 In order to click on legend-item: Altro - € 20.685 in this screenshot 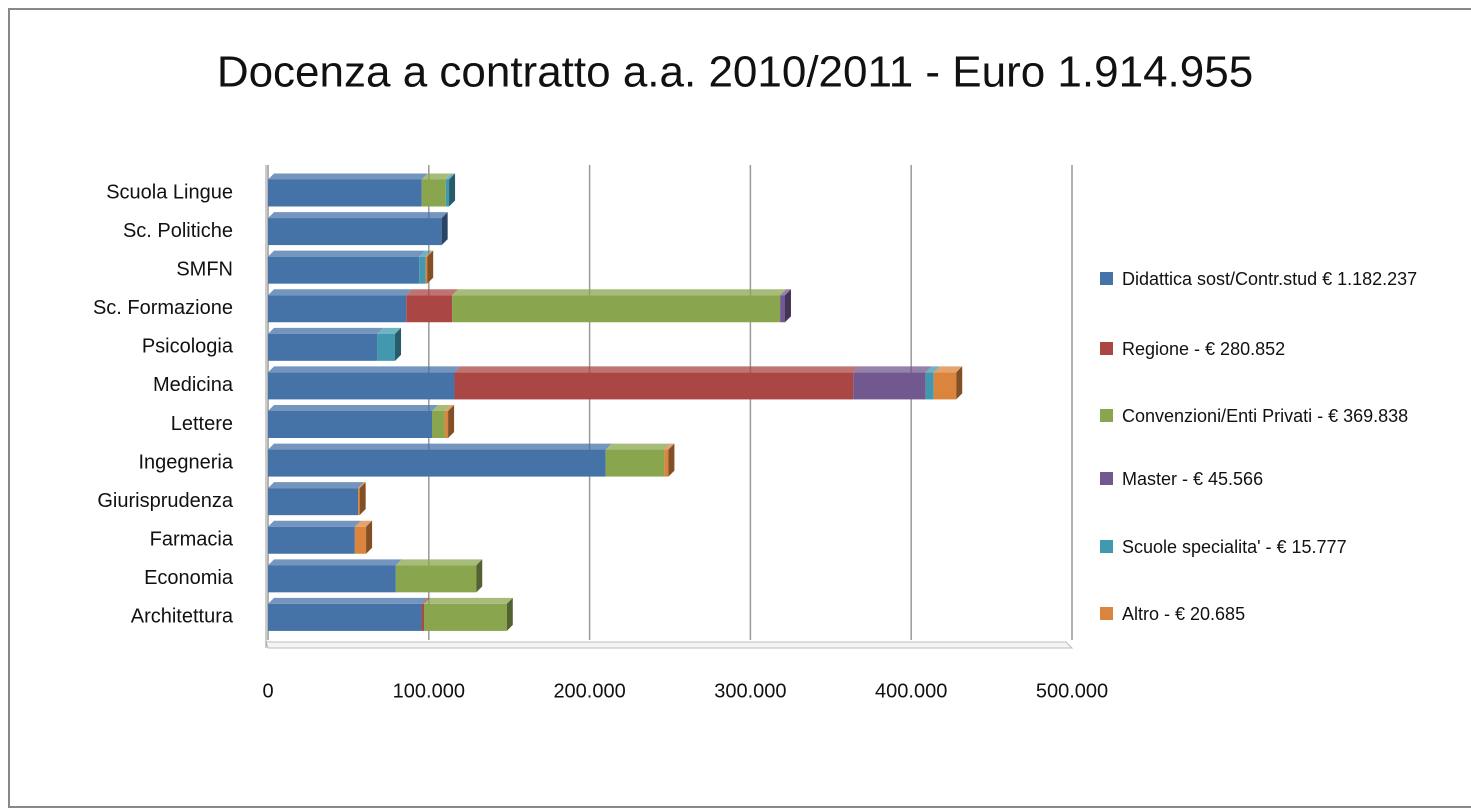, I will do `click(1265, 614)`.